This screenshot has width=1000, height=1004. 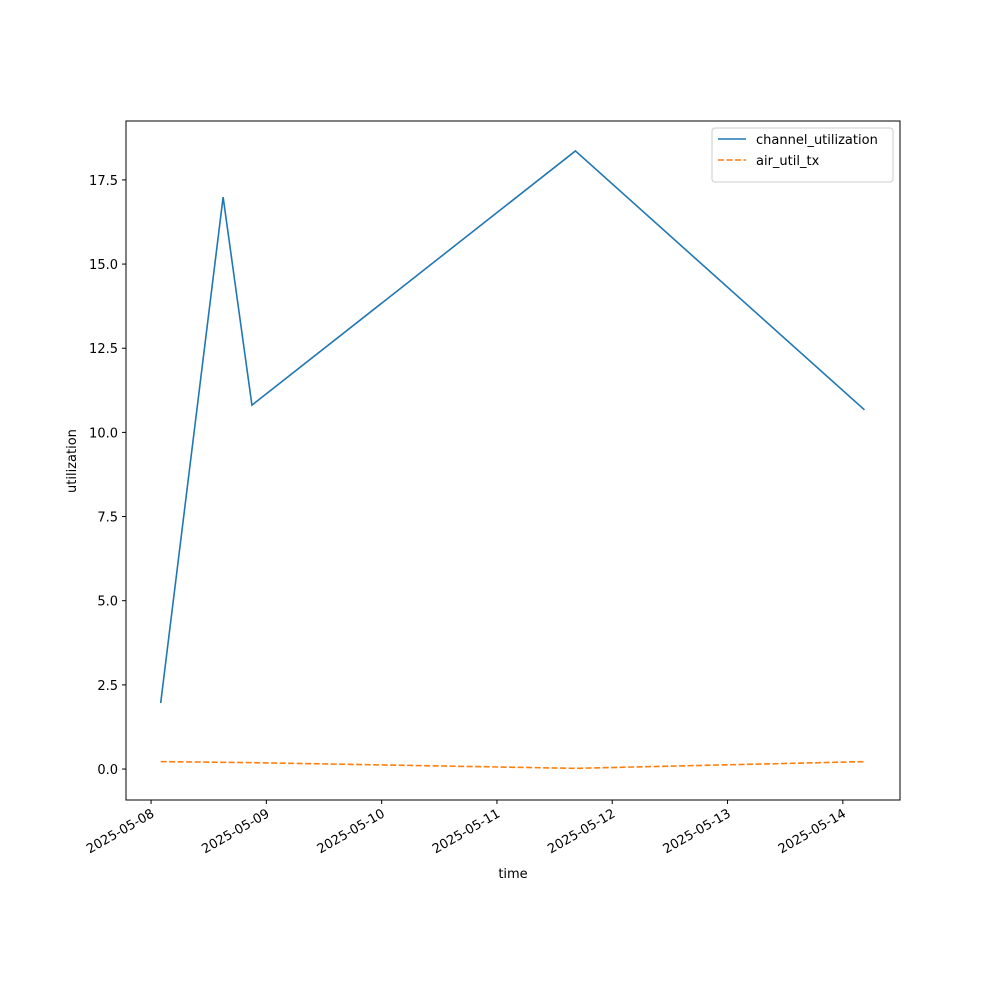 What do you see at coordinates (788, 161) in the screenshot?
I see `legend-label: air_util_tx` at bounding box center [788, 161].